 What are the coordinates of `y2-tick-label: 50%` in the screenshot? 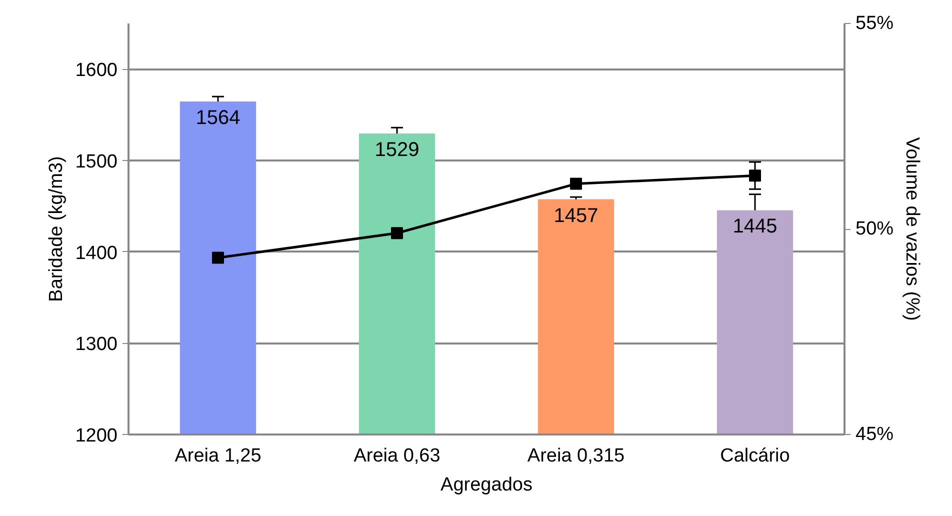 It's located at (875, 229).